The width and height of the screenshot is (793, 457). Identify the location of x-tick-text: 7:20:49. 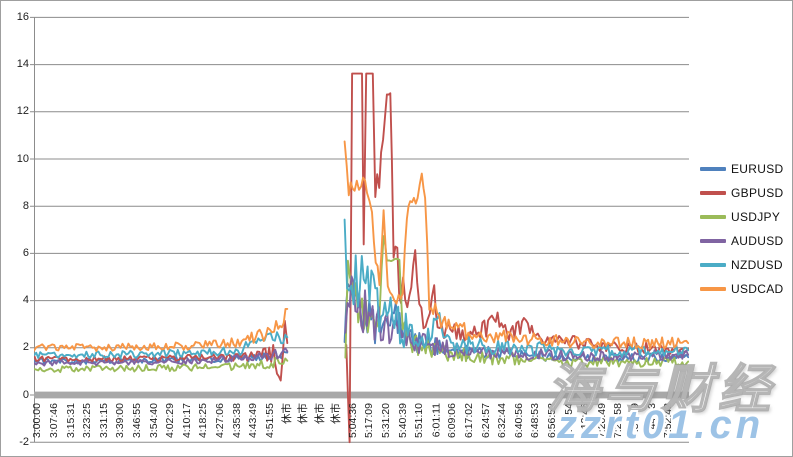
(601, 421).